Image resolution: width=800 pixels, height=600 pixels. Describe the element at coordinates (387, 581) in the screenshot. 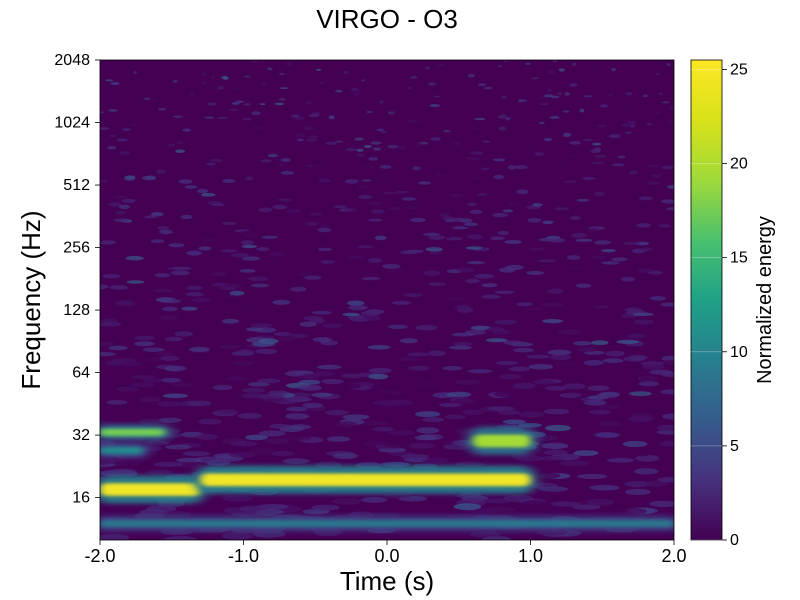

I see `x-axis-label: Time (s)` at that location.